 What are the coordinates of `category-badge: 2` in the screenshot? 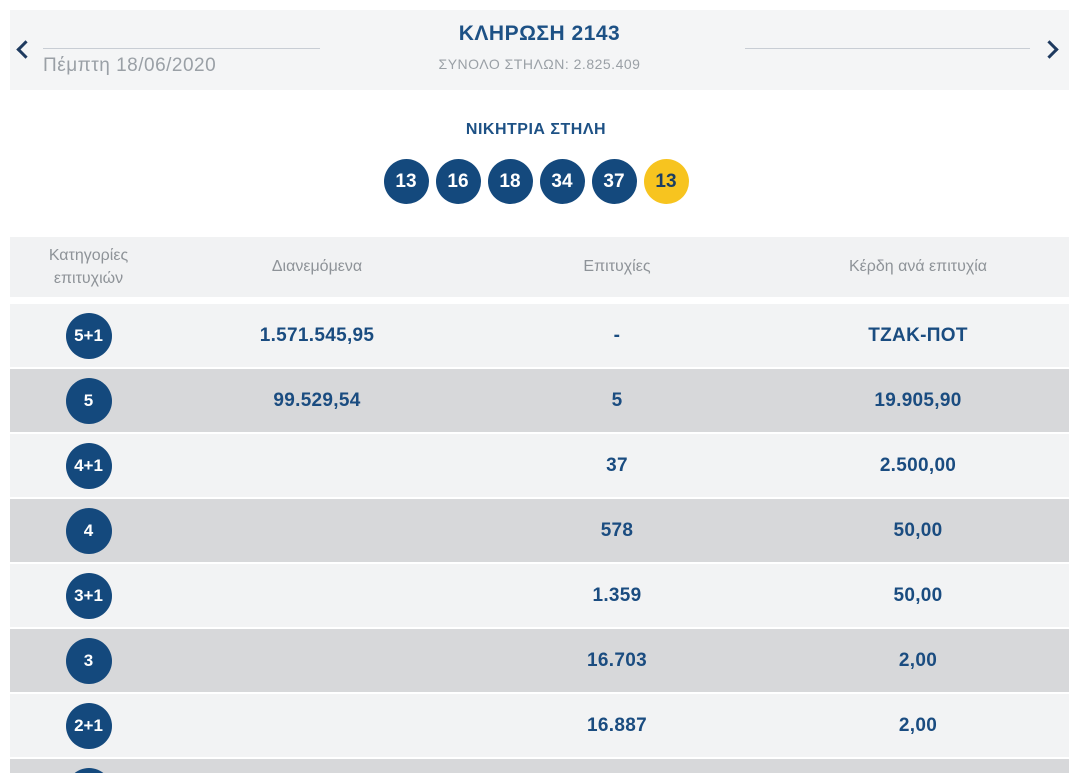 It's located at (88, 770).